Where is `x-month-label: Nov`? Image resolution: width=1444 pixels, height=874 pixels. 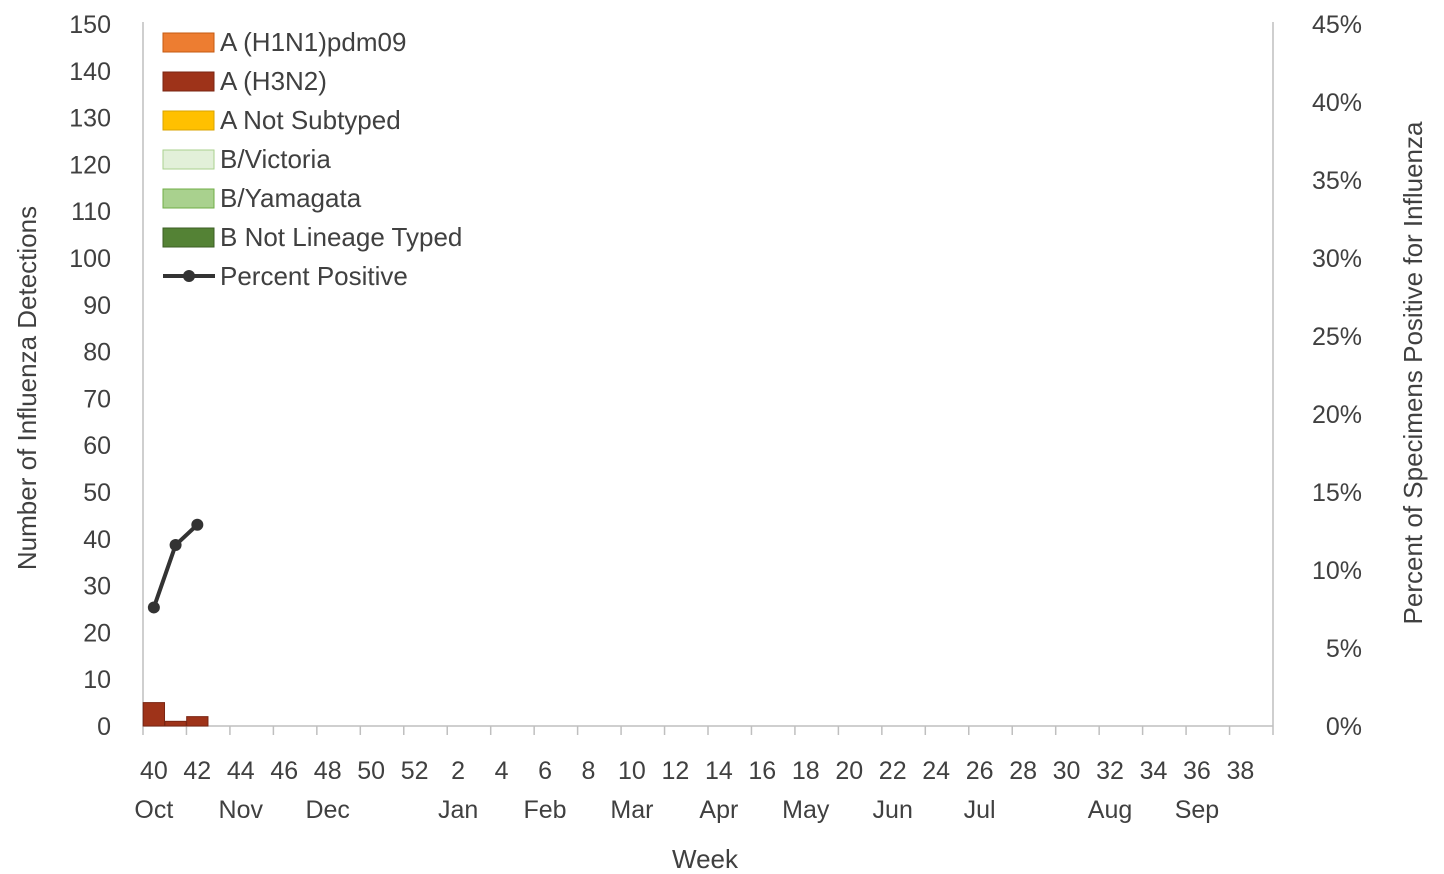 x-month-label: Nov is located at coordinates (241, 810).